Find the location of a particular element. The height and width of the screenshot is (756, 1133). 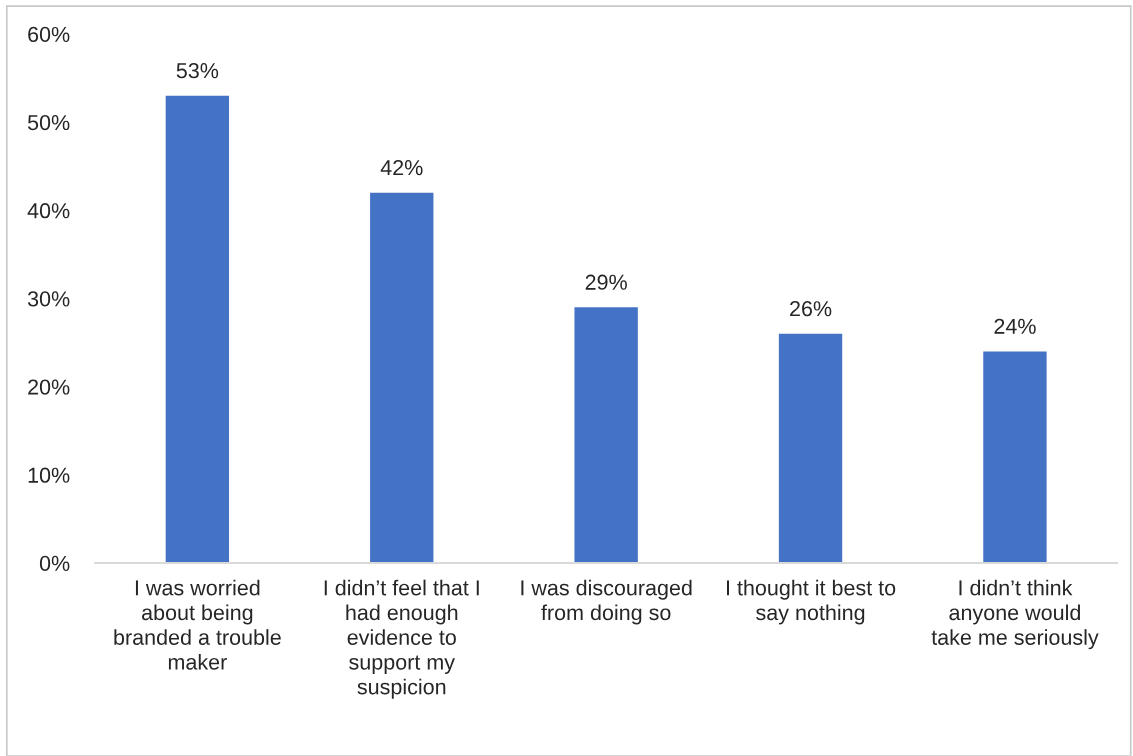

y-tick-label: 50% is located at coordinates (48, 122).